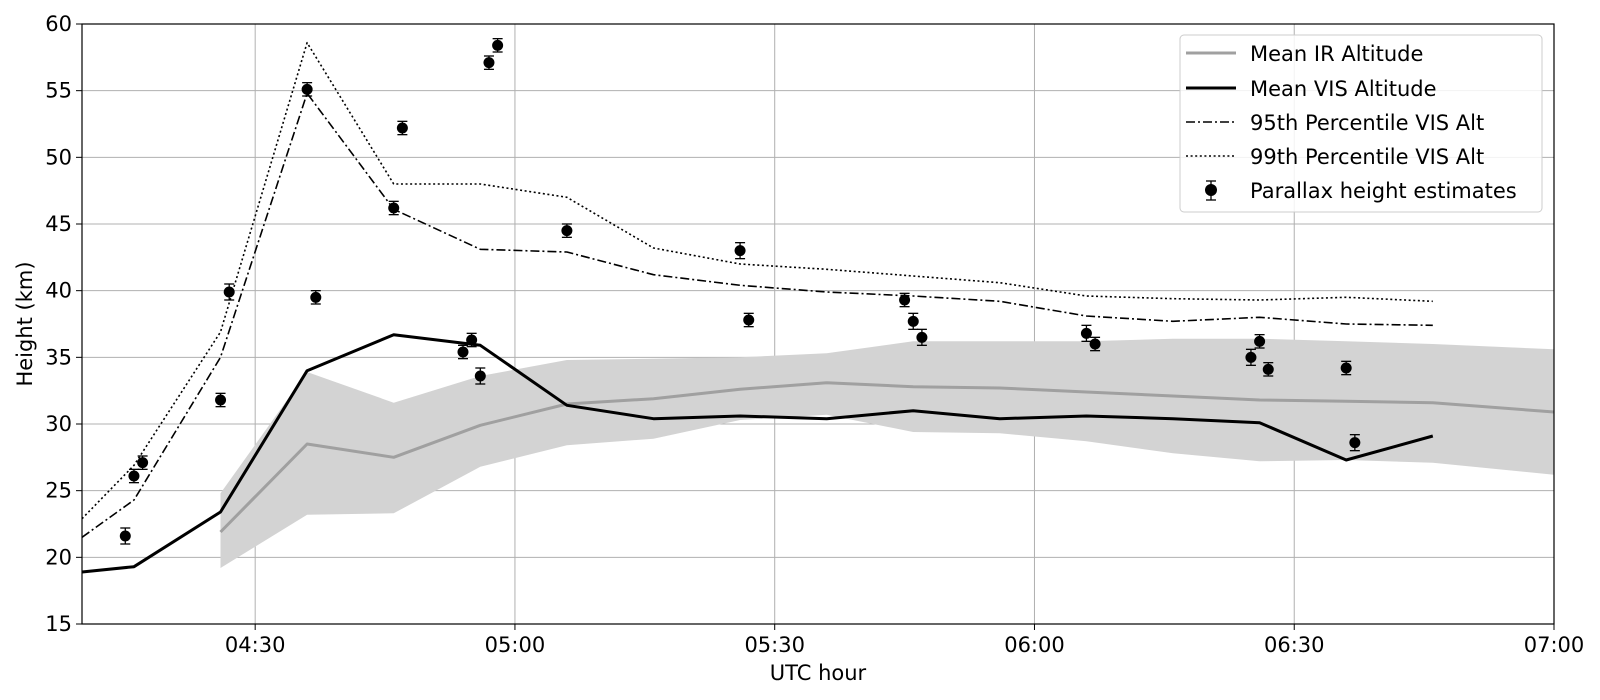  Describe the element at coordinates (1034, 645) in the screenshot. I see `x-tick-label-3: 06:00` at that location.